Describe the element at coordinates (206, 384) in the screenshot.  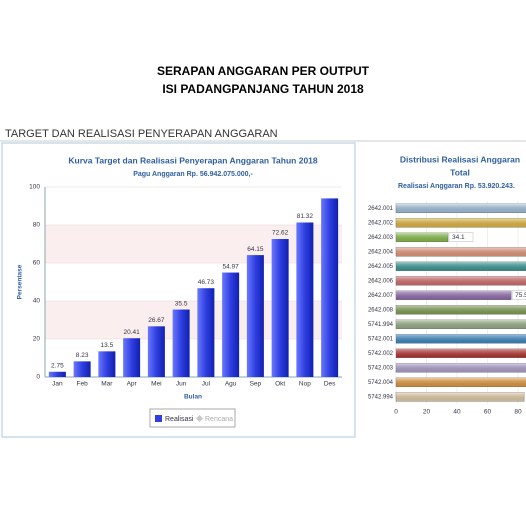
I see `x-tick-label: Jul` at that location.